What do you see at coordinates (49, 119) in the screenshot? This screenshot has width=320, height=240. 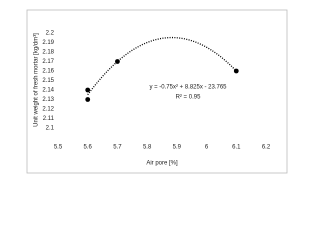 I see `y-tick-label: 2.11` at bounding box center [49, 119].